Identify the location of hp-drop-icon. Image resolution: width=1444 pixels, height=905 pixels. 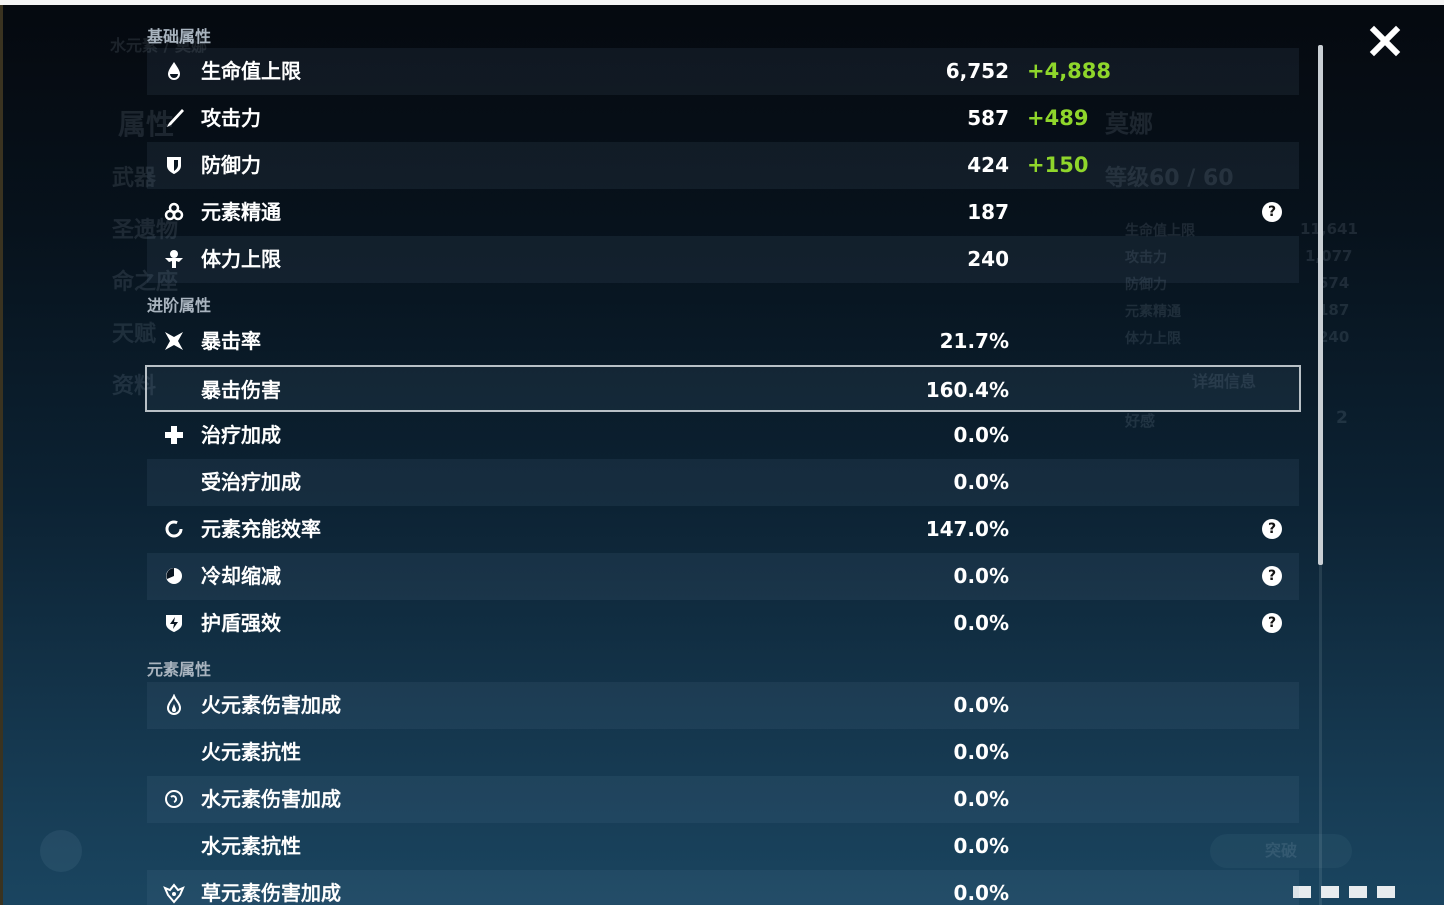
(174, 71).